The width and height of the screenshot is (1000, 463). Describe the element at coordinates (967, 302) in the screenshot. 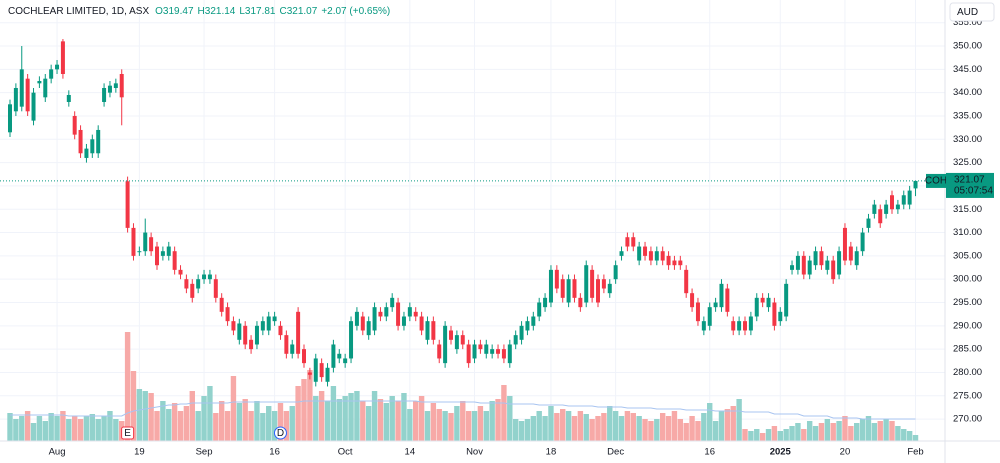

I see `y-tick-label: 295.00` at that location.